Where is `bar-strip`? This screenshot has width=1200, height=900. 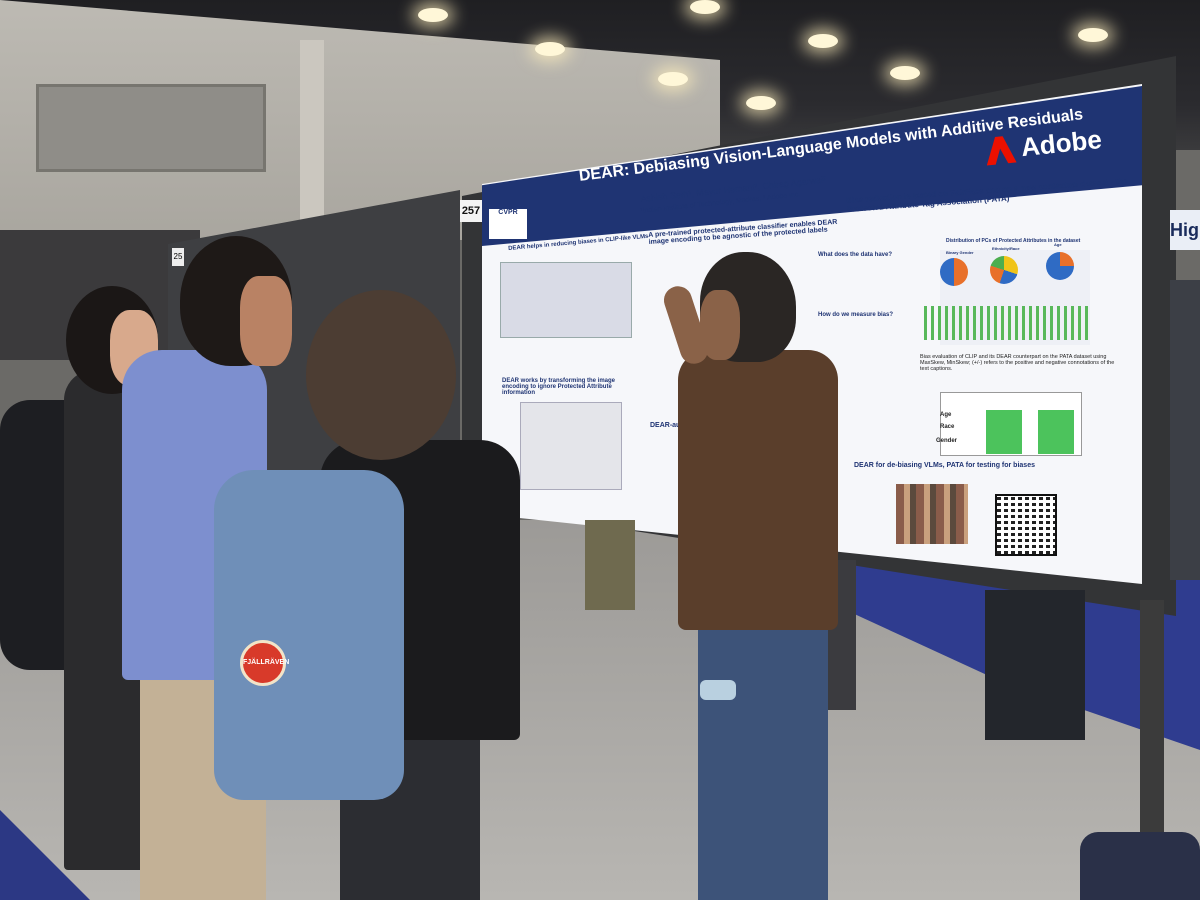
bar-strip is located at coordinates (1006, 323).